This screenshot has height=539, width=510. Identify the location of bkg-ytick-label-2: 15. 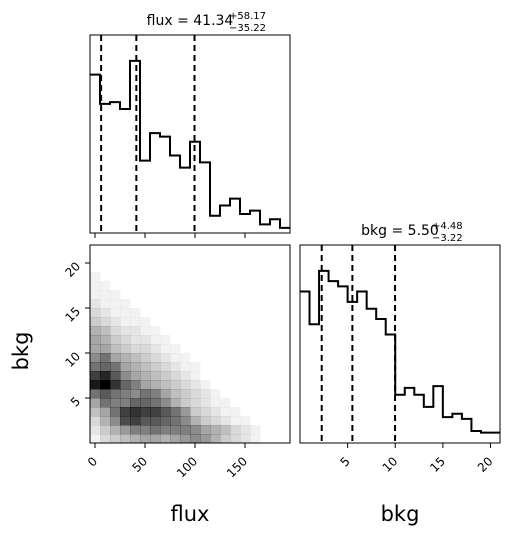
(72, 314).